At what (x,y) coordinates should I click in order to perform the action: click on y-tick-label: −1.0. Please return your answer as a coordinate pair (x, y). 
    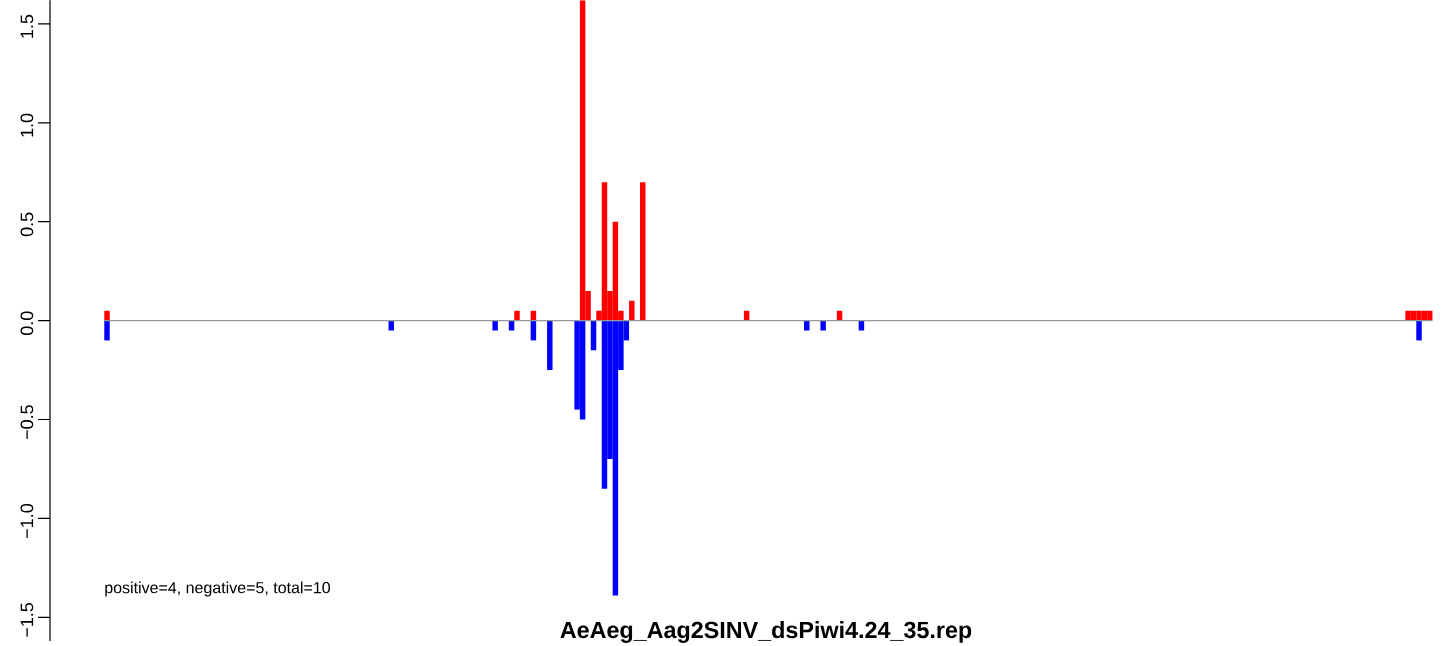
    Looking at the image, I should click on (27, 521).